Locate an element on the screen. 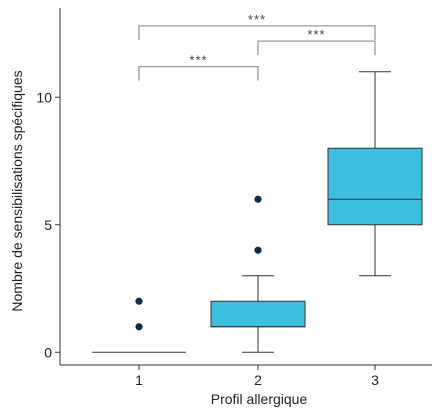 Image resolution: width=434 pixels, height=412 pixels. y-tick-label: 0 is located at coordinates (48, 352).